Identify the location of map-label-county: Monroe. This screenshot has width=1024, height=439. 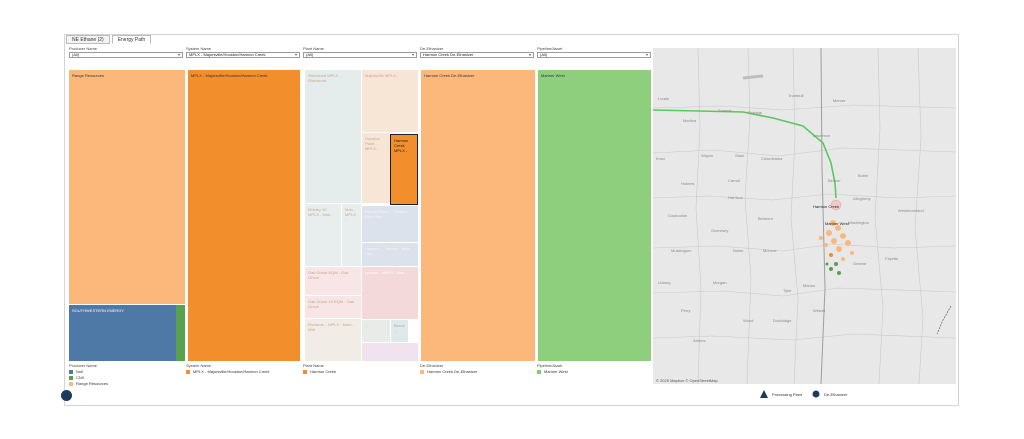
(770, 250).